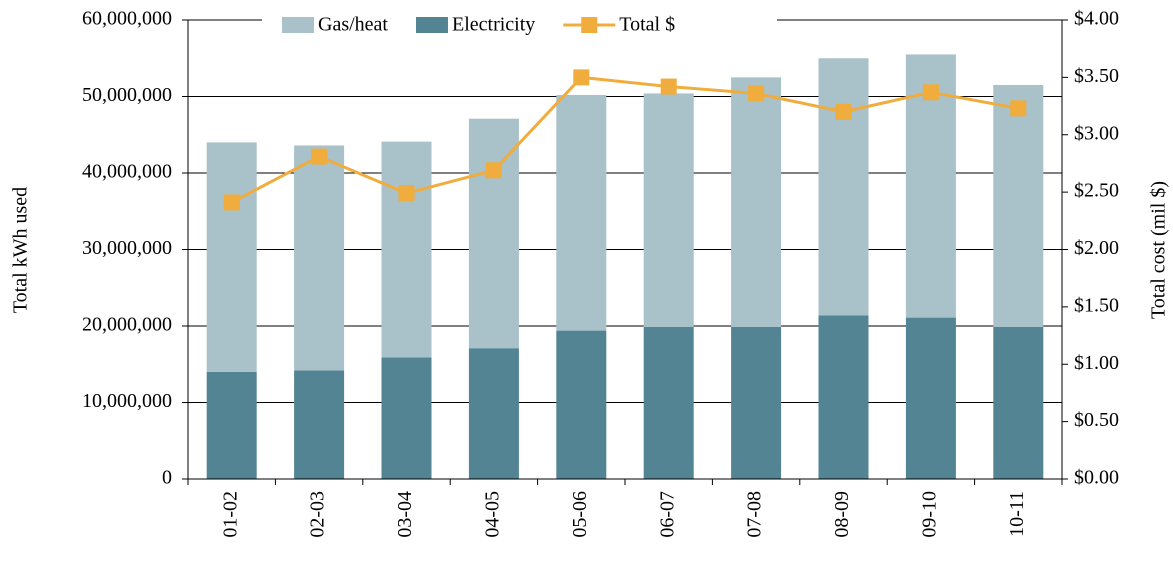 The image size is (1173, 567). I want to click on x-tick-label: 09-10, so click(929, 514).